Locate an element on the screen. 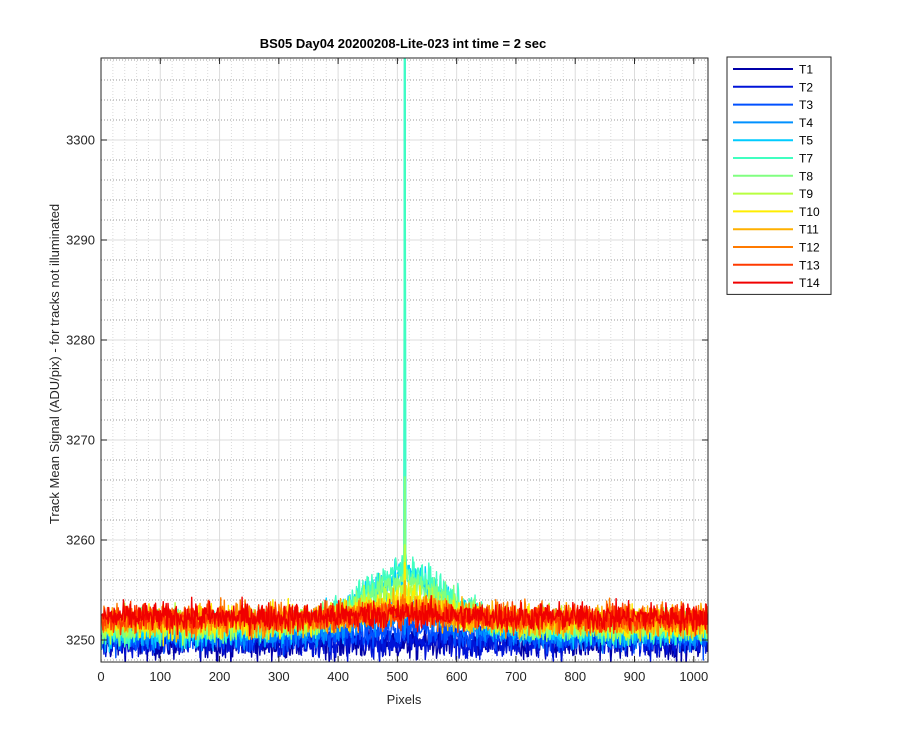 The image size is (900, 750). x-tick-label: 400 is located at coordinates (338, 676).